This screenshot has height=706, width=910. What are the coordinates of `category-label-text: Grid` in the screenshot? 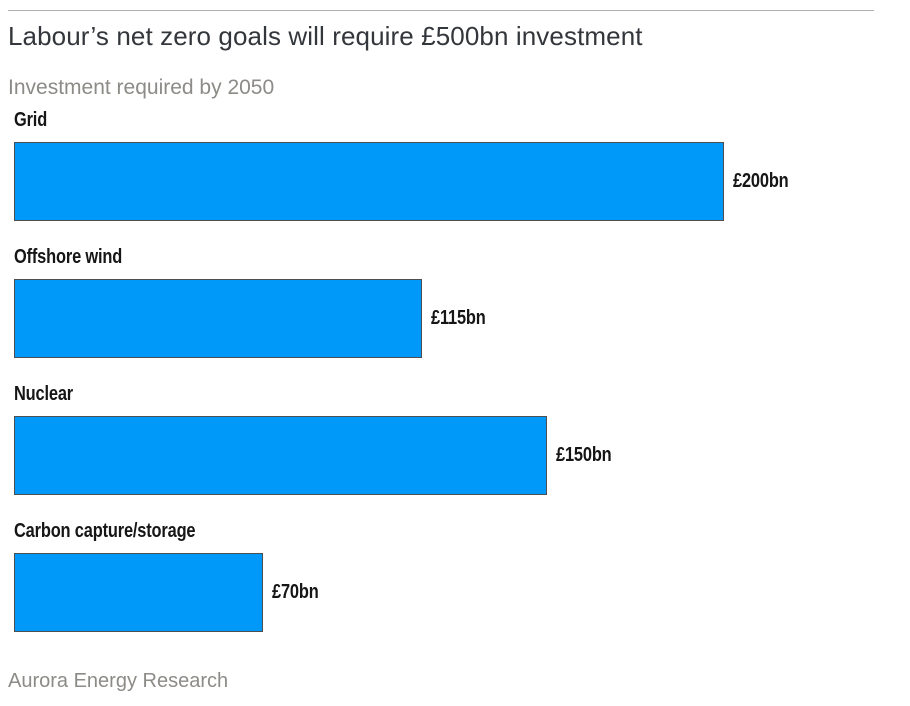 It's located at (31, 120).